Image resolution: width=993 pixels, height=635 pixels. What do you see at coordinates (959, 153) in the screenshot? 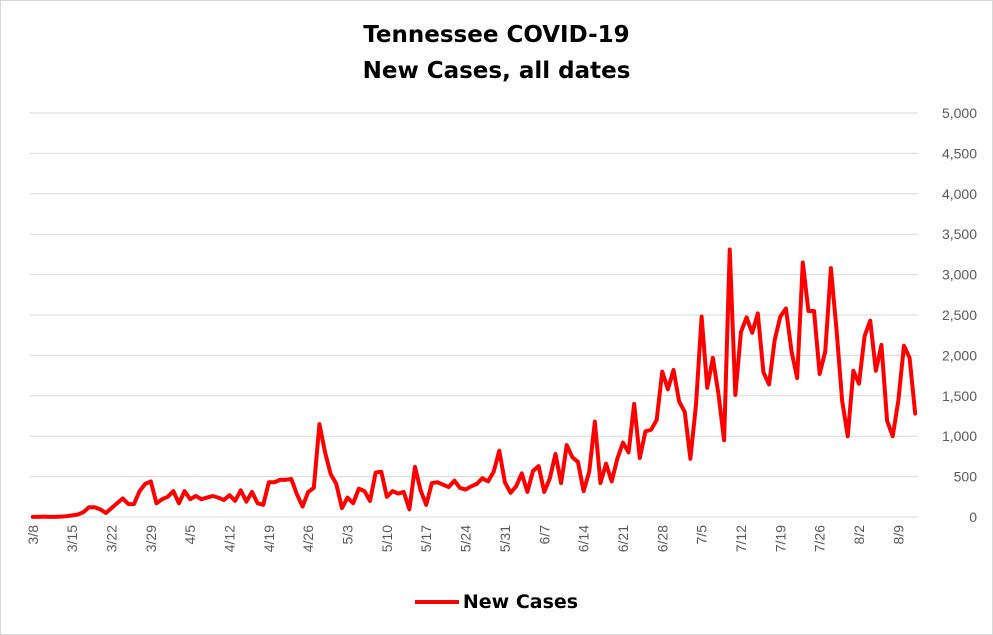
I see `y-tick-label: 4,500` at bounding box center [959, 153].